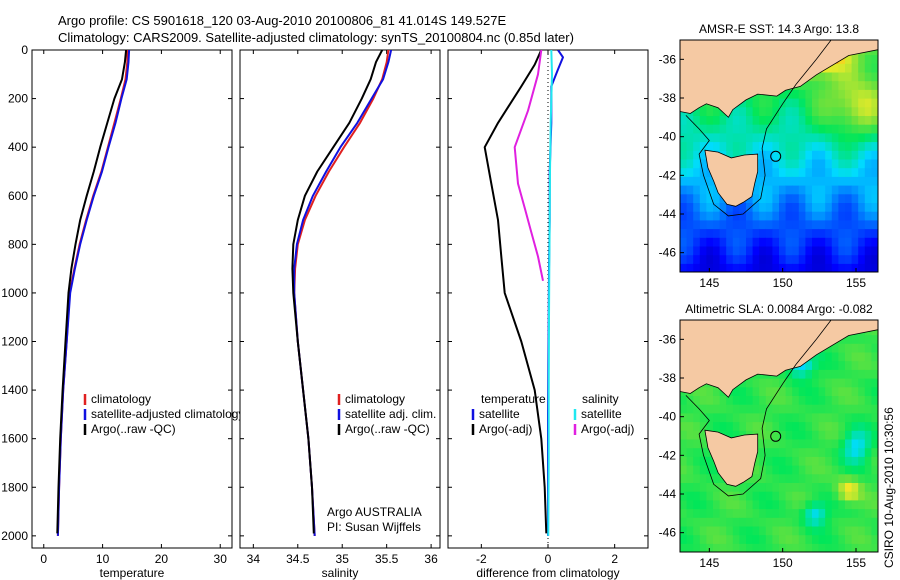  I want to click on y-tick-label: -38, so click(668, 98).